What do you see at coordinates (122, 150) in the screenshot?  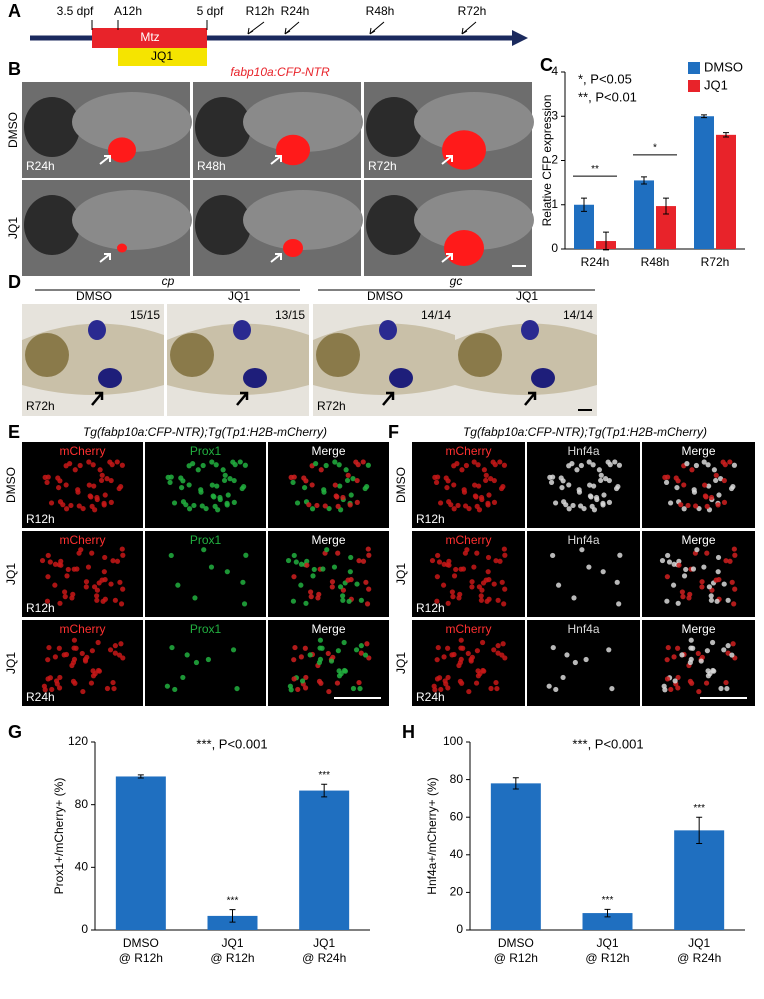 I see `liver-signal` at bounding box center [122, 150].